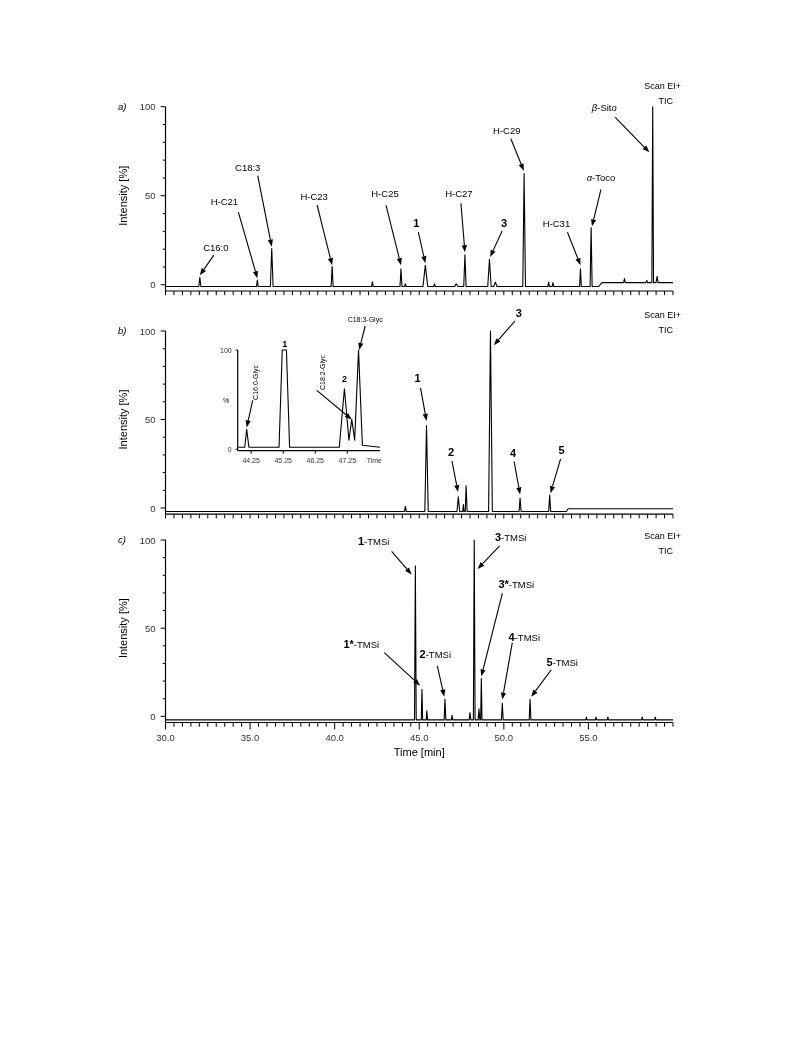  Describe the element at coordinates (516, 584) in the screenshot. I see `annotation: 3*-TMSi` at that location.